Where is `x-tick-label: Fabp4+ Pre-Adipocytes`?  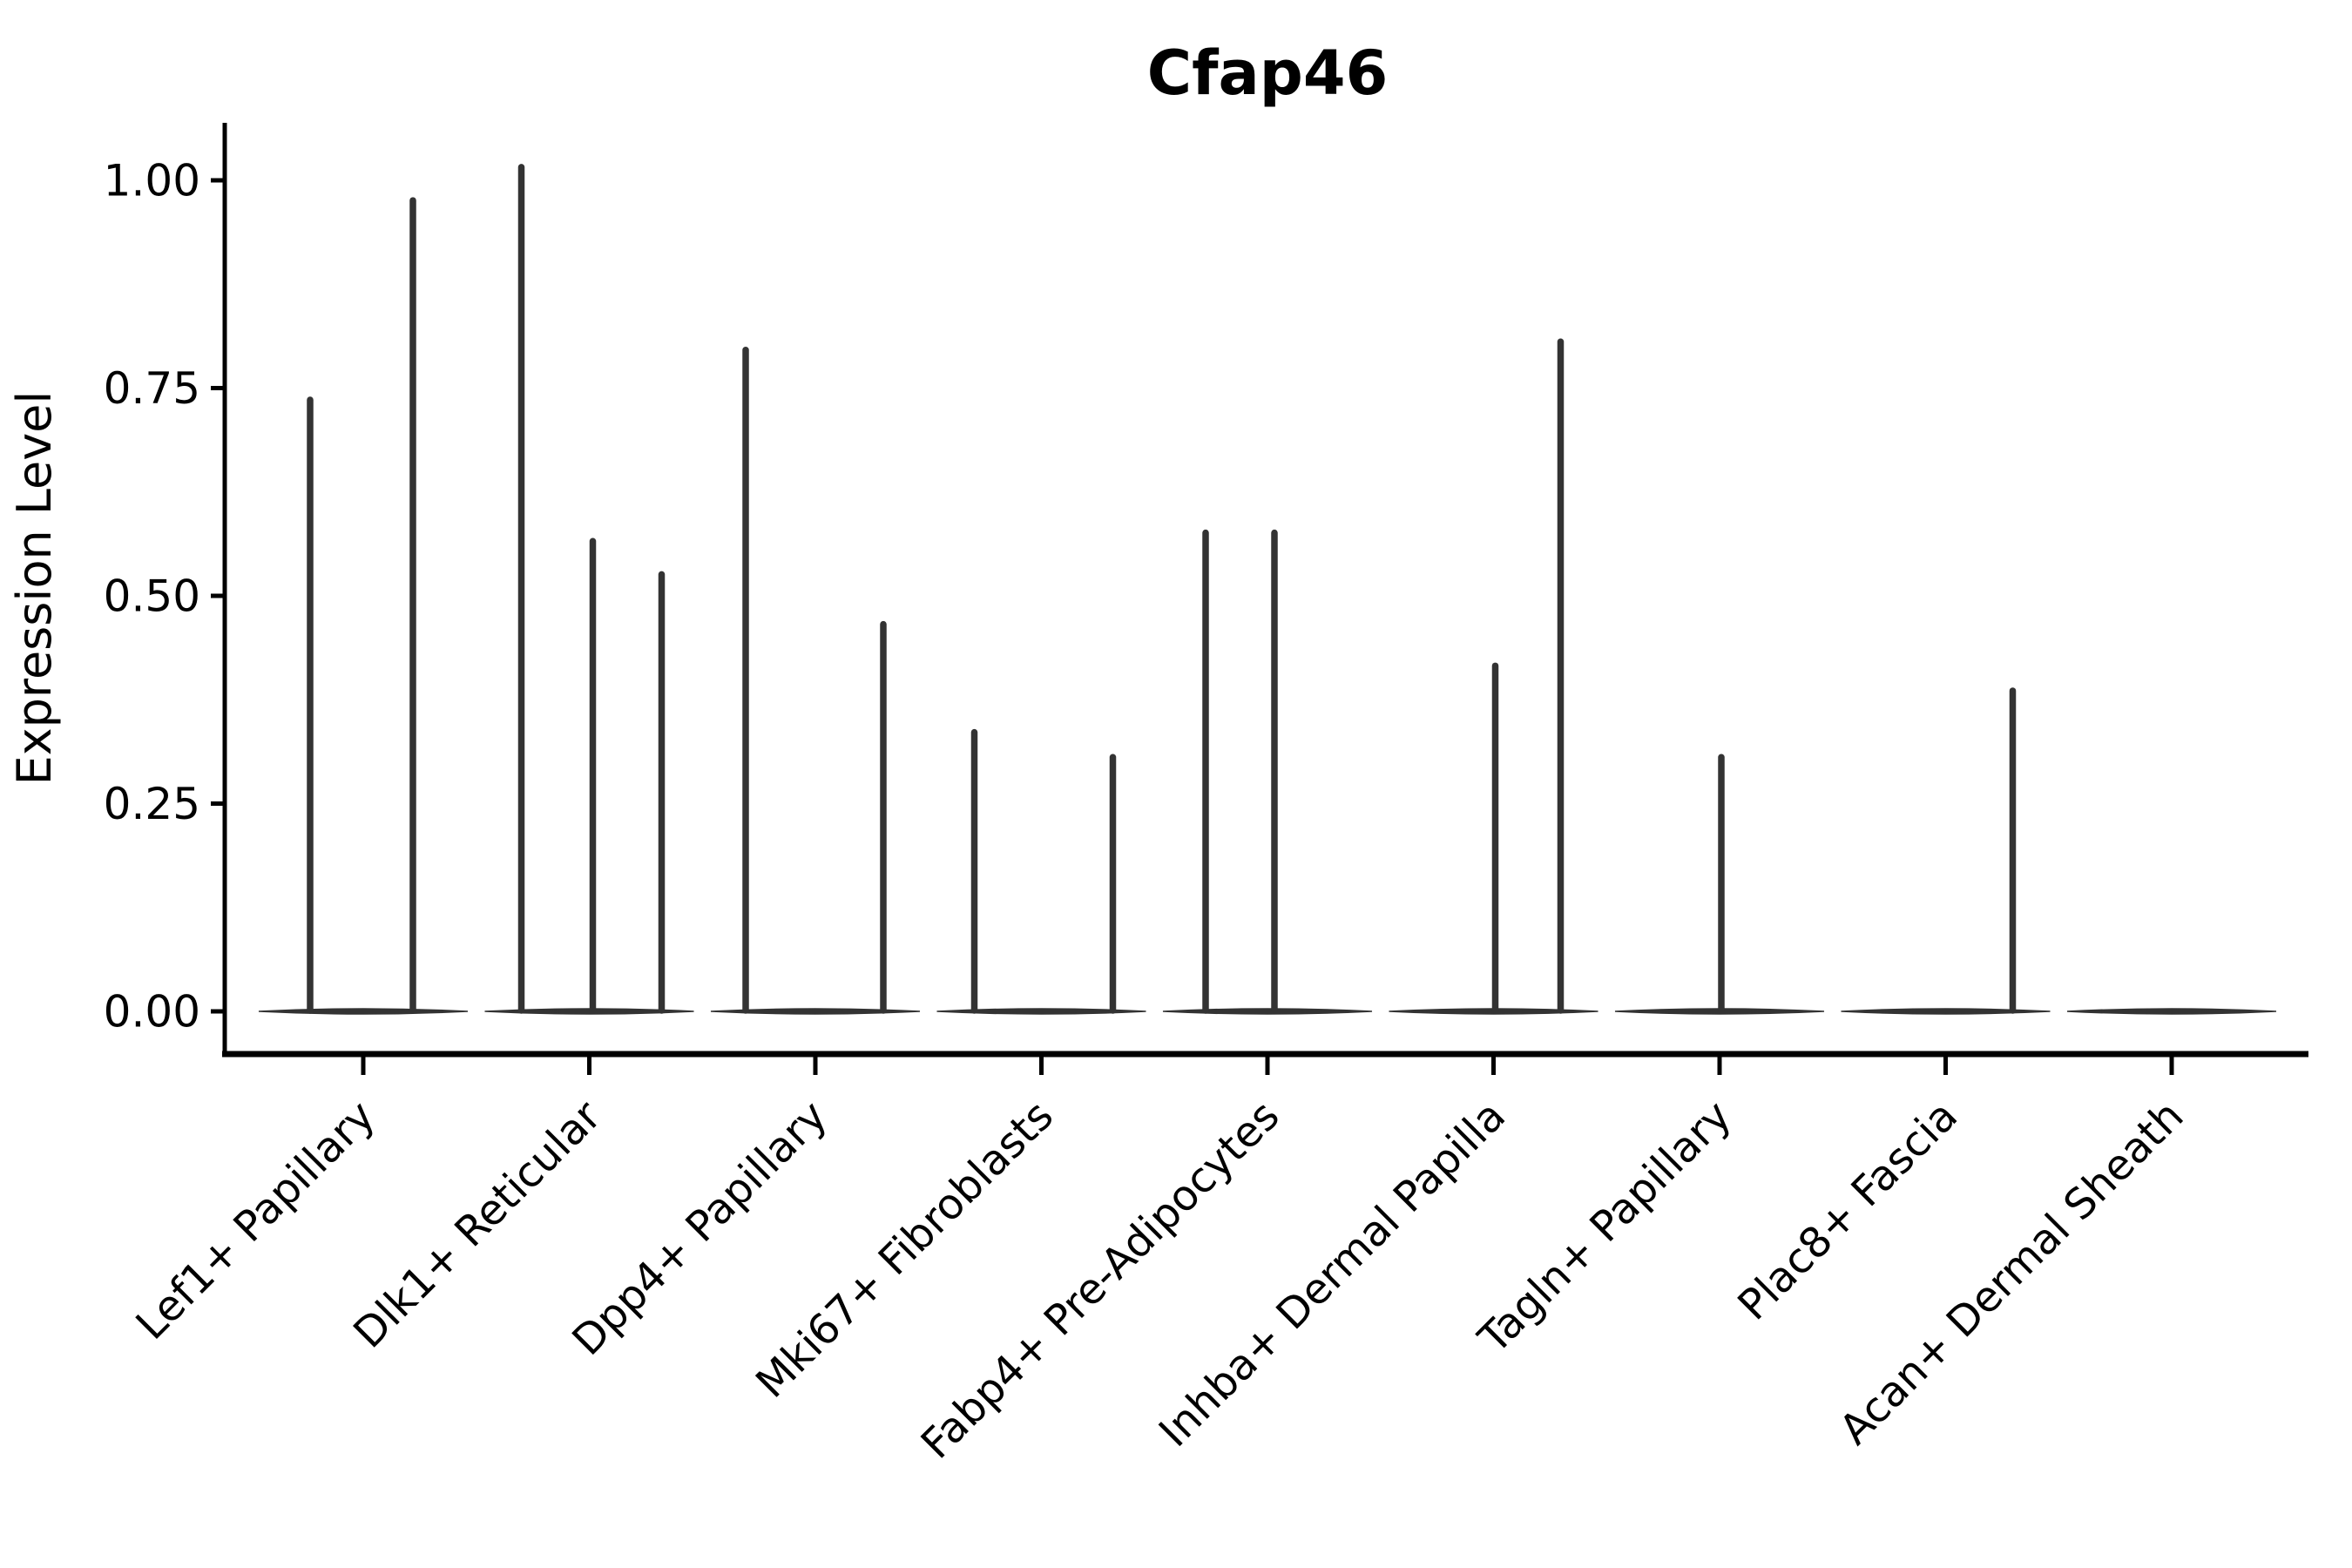 x-tick-label: Fabp4+ Pre-Adipocytes is located at coordinates (1100, 1280).